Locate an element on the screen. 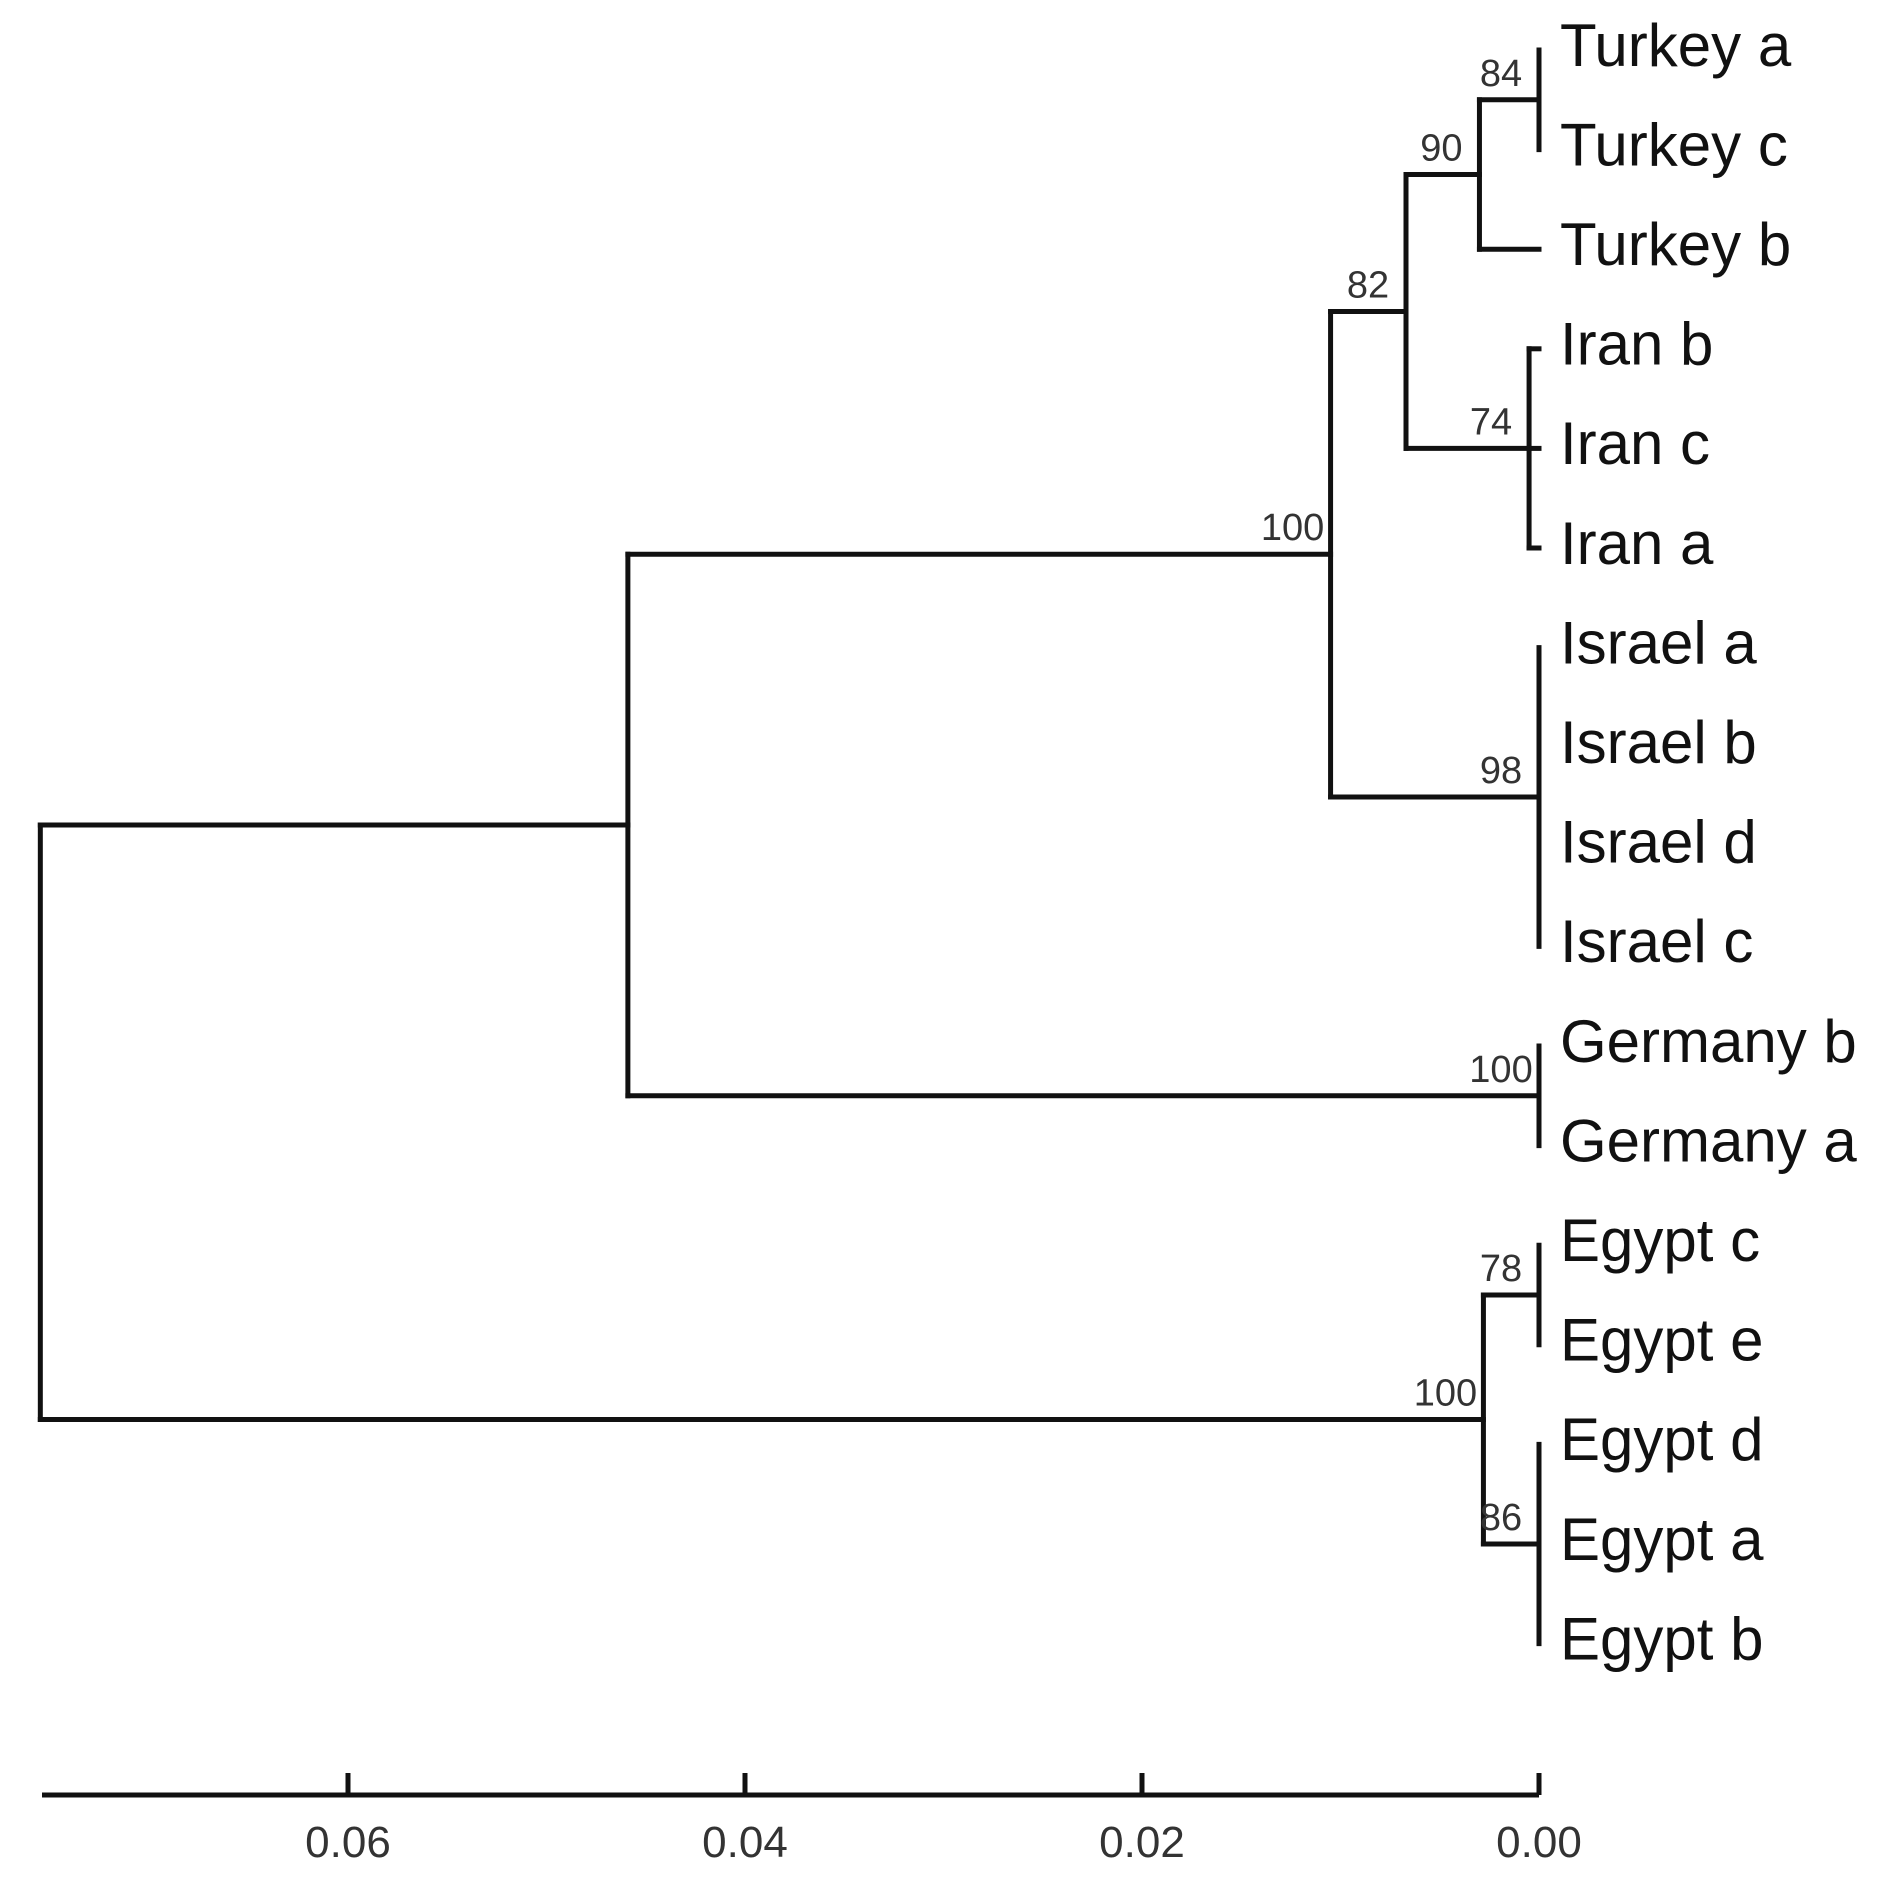 Image resolution: width=1885 pixels, height=1896 pixels. leaf-label-israel-c: Israel c is located at coordinates (1656, 941).